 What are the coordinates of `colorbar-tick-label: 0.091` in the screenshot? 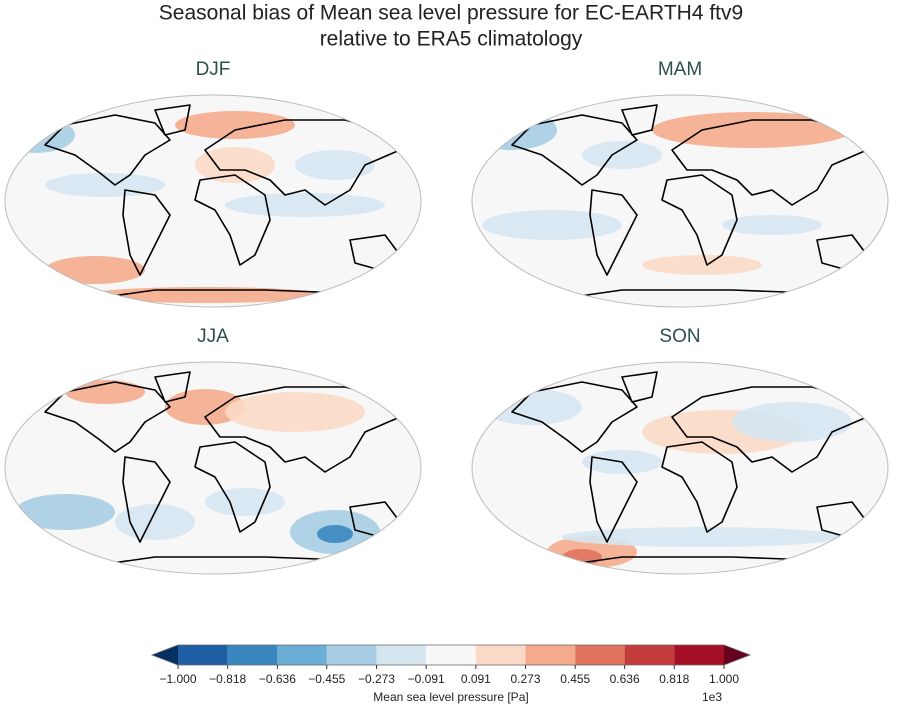 It's located at (476, 679).